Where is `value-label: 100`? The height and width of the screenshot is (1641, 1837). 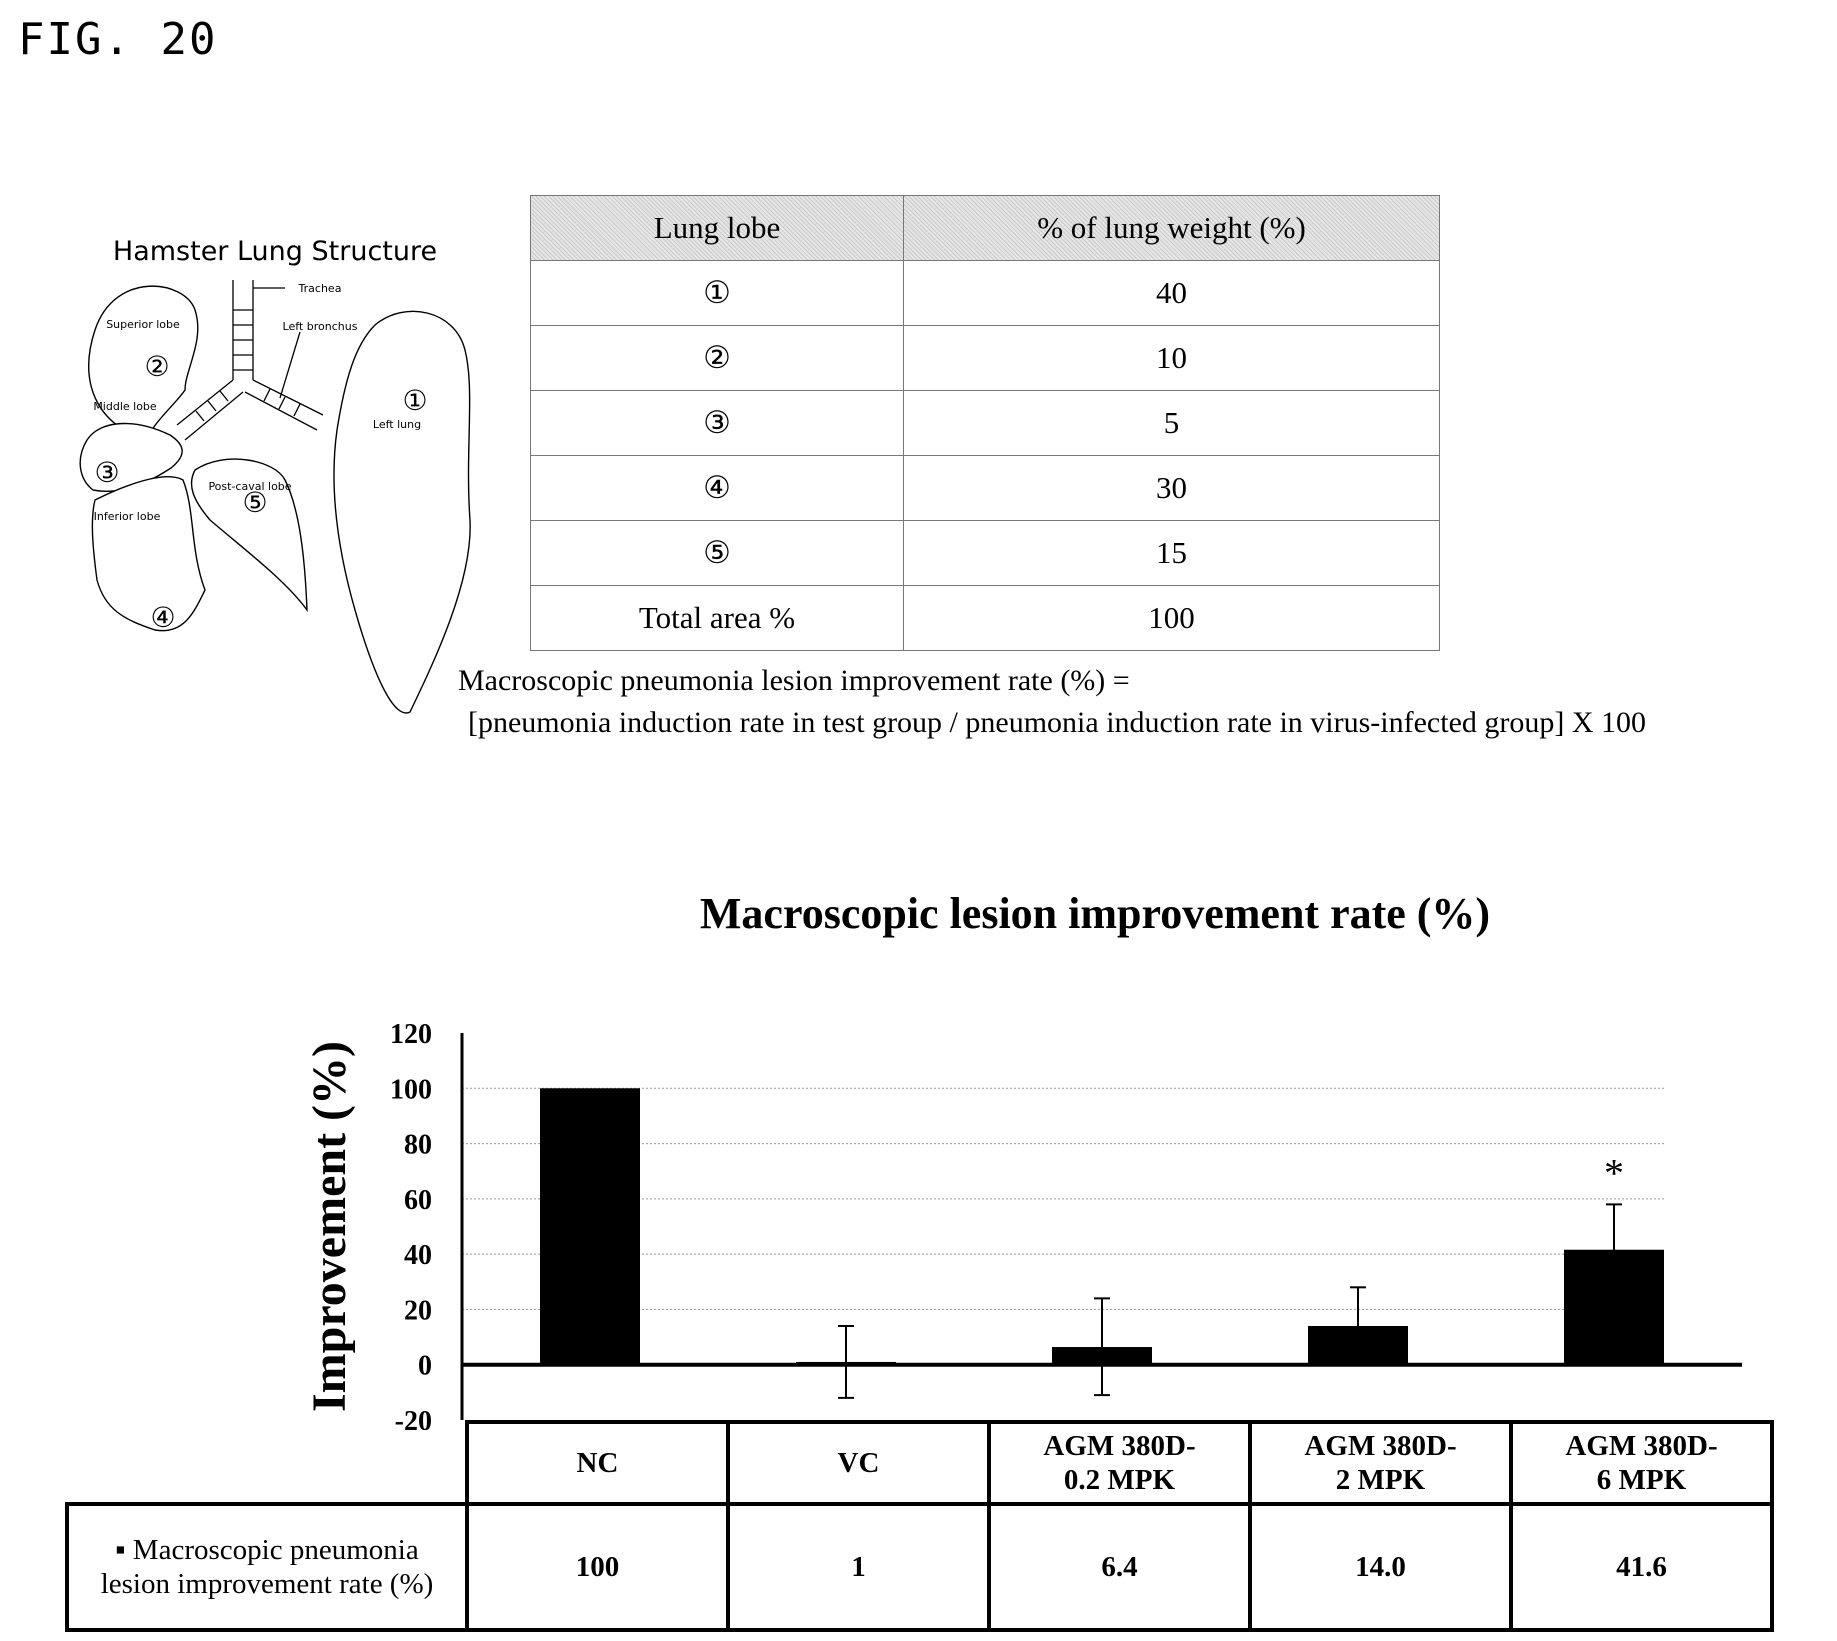 value-label: 100 is located at coordinates (597, 1567).